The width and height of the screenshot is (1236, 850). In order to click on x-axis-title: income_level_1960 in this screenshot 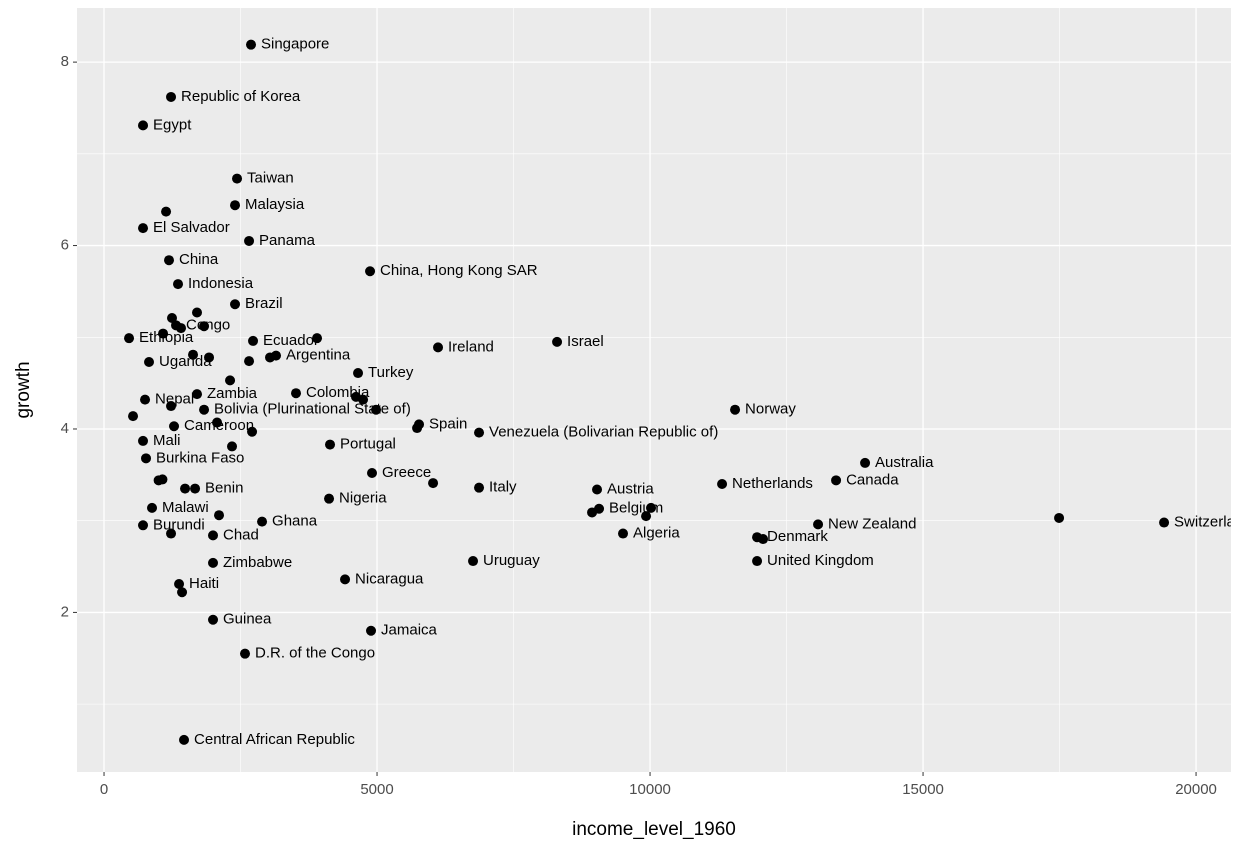, I will do `click(654, 829)`.